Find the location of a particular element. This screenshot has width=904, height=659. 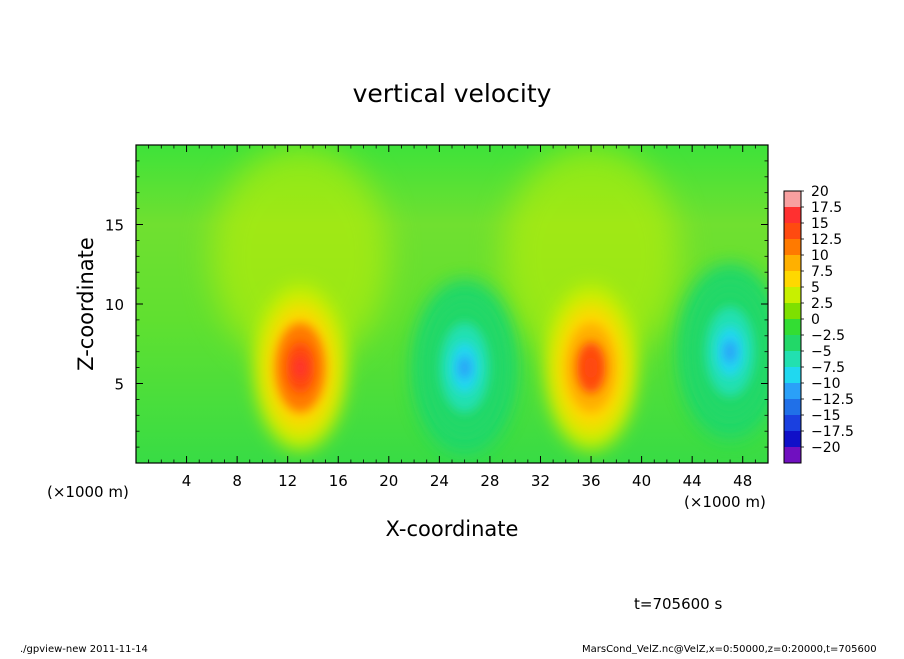

x-tick-label: 24 is located at coordinates (439, 481).